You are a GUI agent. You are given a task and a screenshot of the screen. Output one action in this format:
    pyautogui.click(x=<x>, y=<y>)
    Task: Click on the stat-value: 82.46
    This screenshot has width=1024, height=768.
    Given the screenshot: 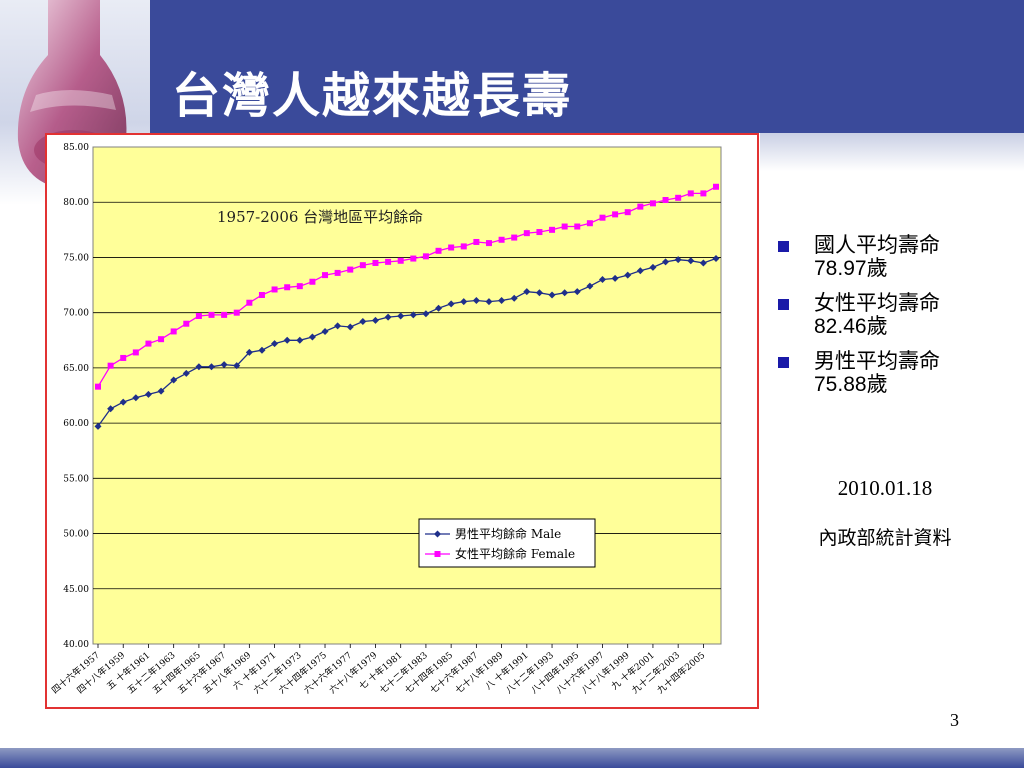 What is the action you would take?
    pyautogui.click(x=840, y=326)
    